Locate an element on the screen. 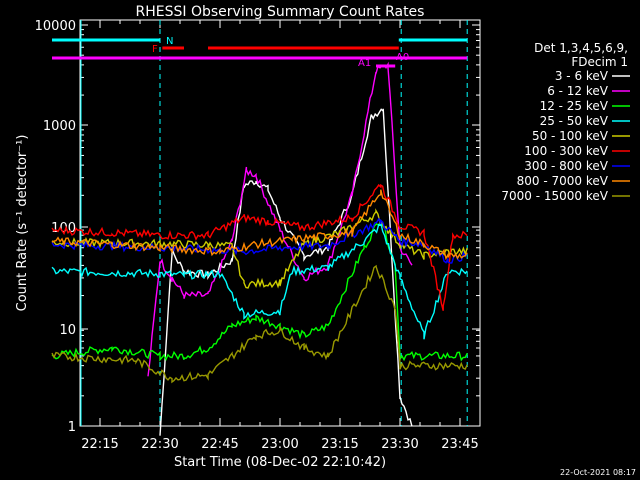 This screenshot has width=640, height=480. x-tick-label: 22:45 is located at coordinates (219, 444).